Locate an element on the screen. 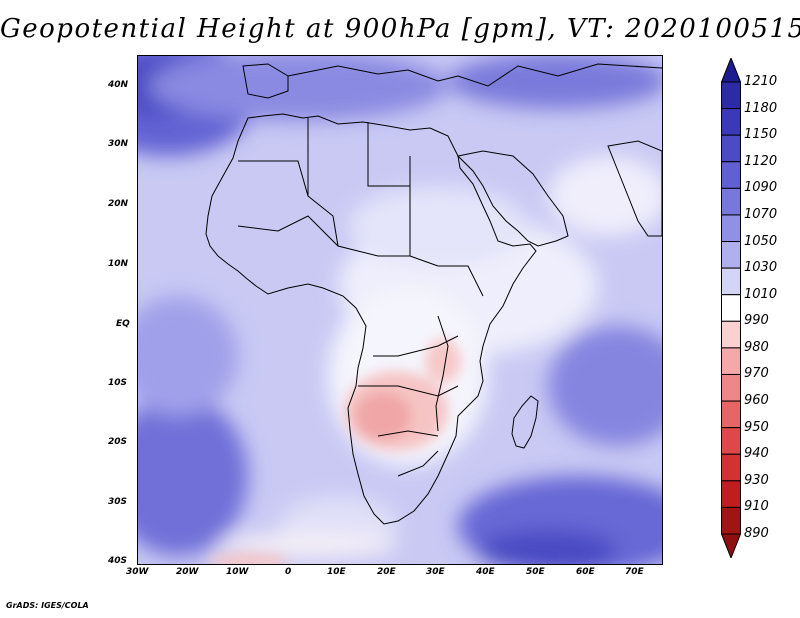 The height and width of the screenshot is (618, 800). lon-label-60e: 60E is located at coordinates (585, 572).